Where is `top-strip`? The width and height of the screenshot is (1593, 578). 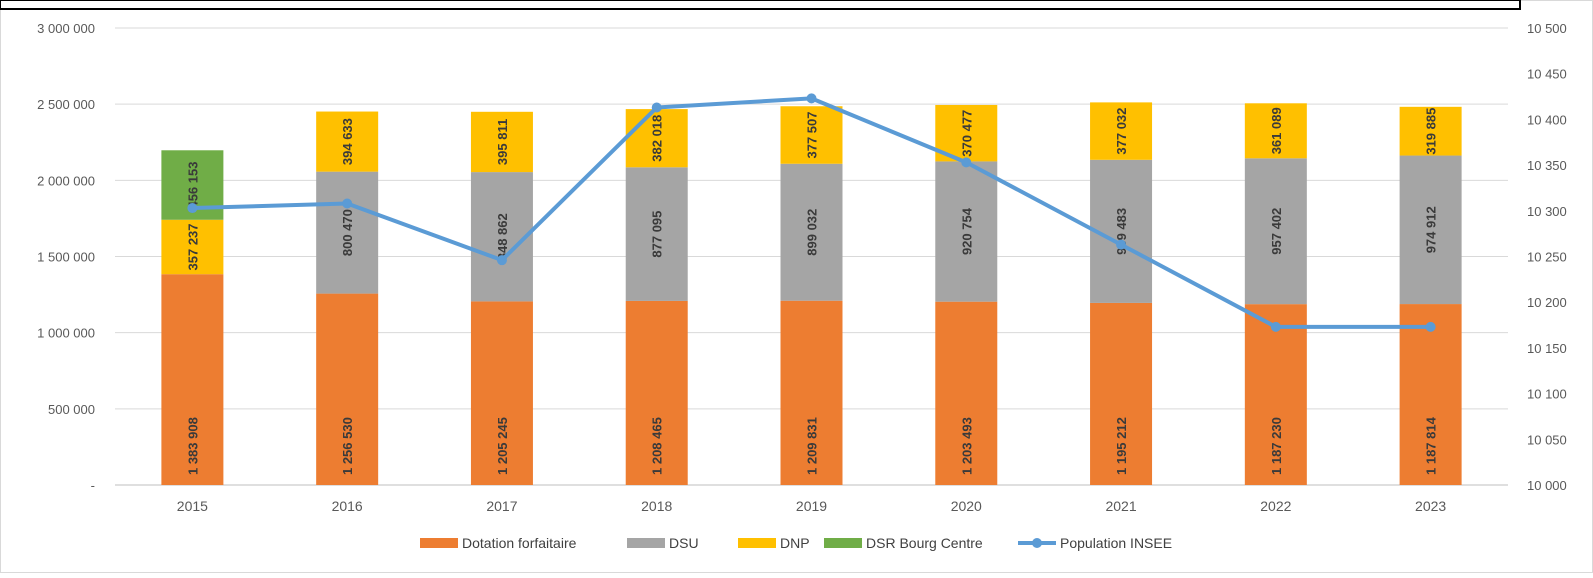 top-strip is located at coordinates (760, 5).